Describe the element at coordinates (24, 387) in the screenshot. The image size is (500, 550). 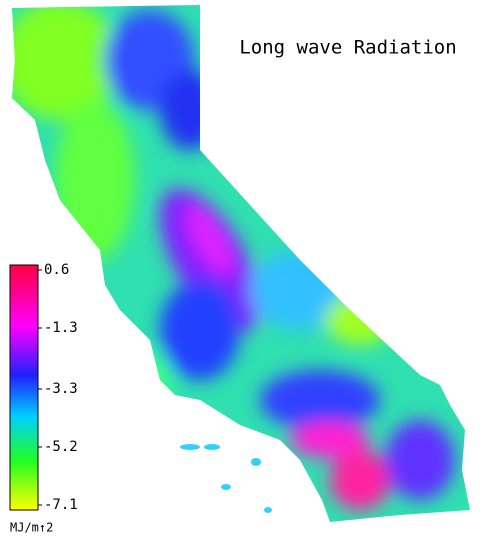
I see `colorbar` at that location.